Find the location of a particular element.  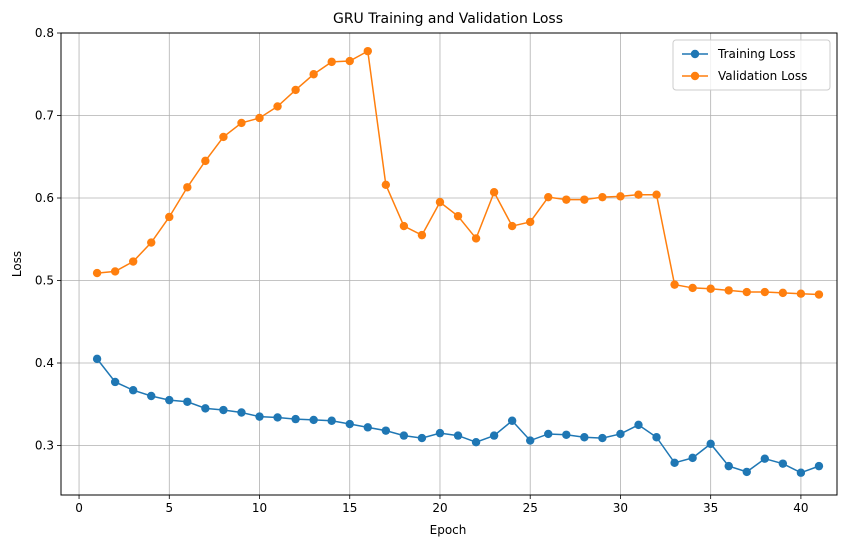

legend: Training Loss Validation Loss is located at coordinates (751, 65).